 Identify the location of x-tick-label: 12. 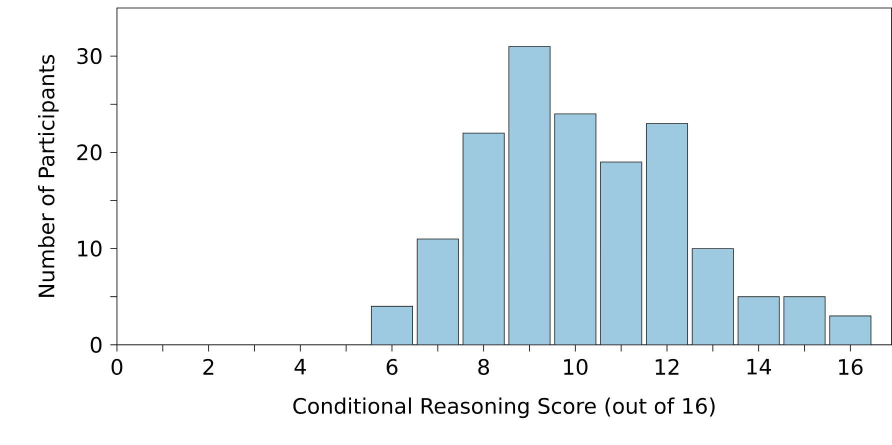
(667, 366).